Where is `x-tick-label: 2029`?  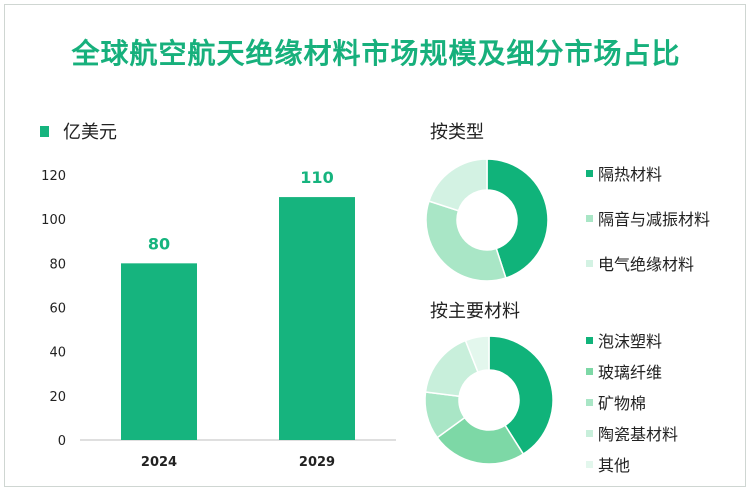
x-tick-label: 2029 is located at coordinates (317, 462).